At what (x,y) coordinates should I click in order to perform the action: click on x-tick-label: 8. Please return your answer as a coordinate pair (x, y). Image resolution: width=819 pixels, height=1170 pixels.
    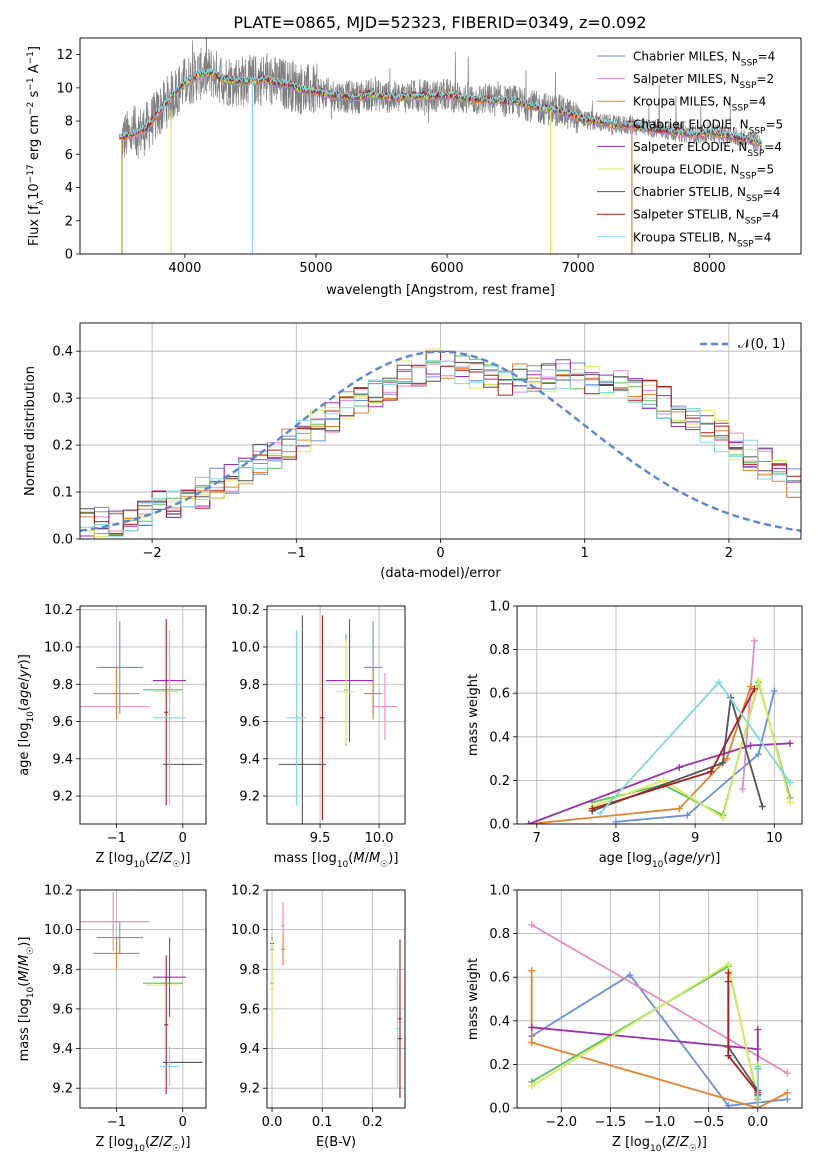
    Looking at the image, I should click on (616, 838).